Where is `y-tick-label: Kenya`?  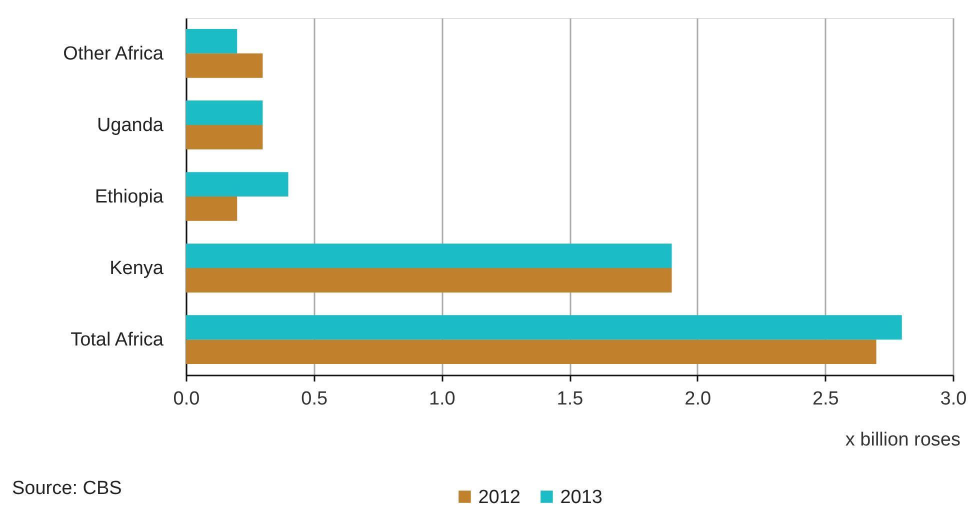
y-tick-label: Kenya is located at coordinates (137, 269).